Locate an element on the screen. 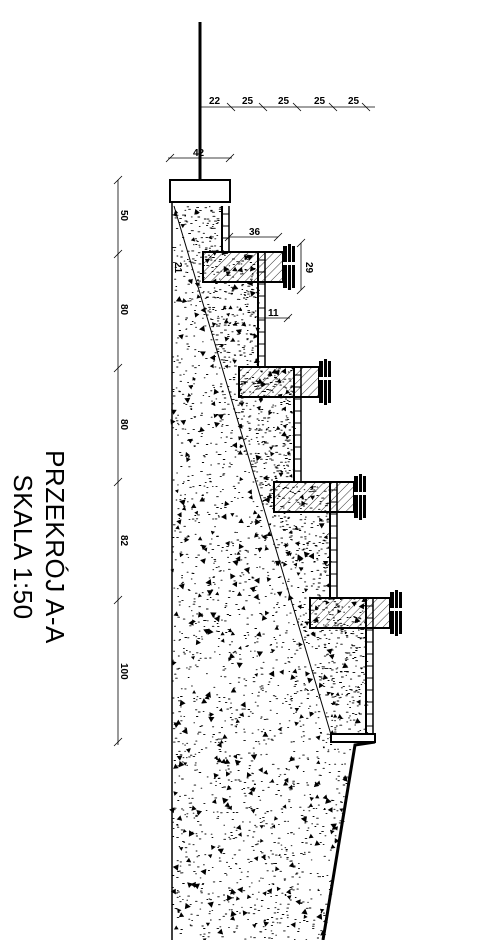  step-height-dimension is located at coordinates (301, 266).